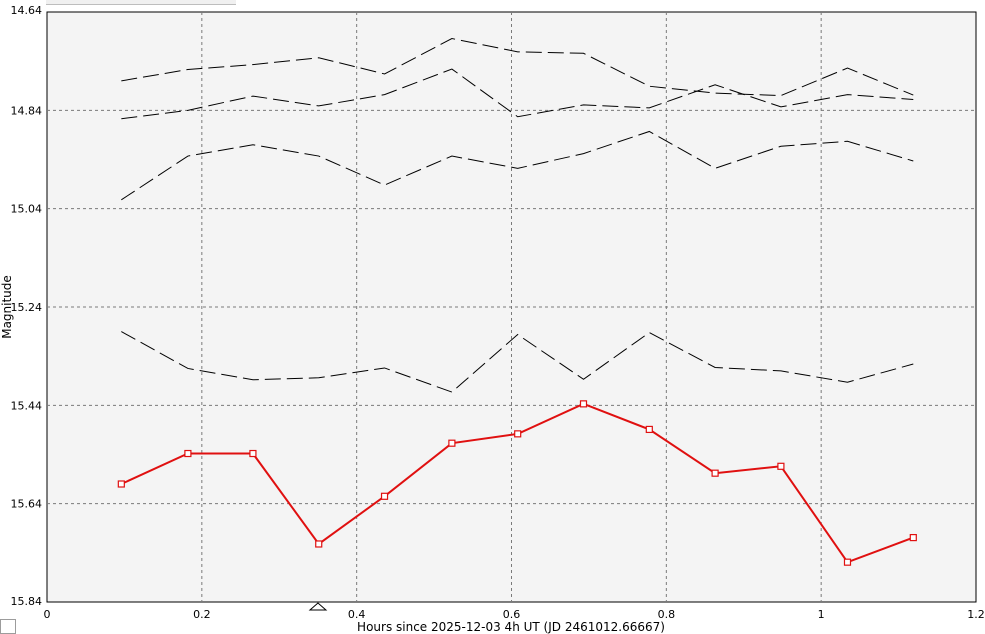 The width and height of the screenshot is (985, 634). Describe the element at coordinates (202, 614) in the screenshot. I see `x-tick-label: 0.2` at that location.